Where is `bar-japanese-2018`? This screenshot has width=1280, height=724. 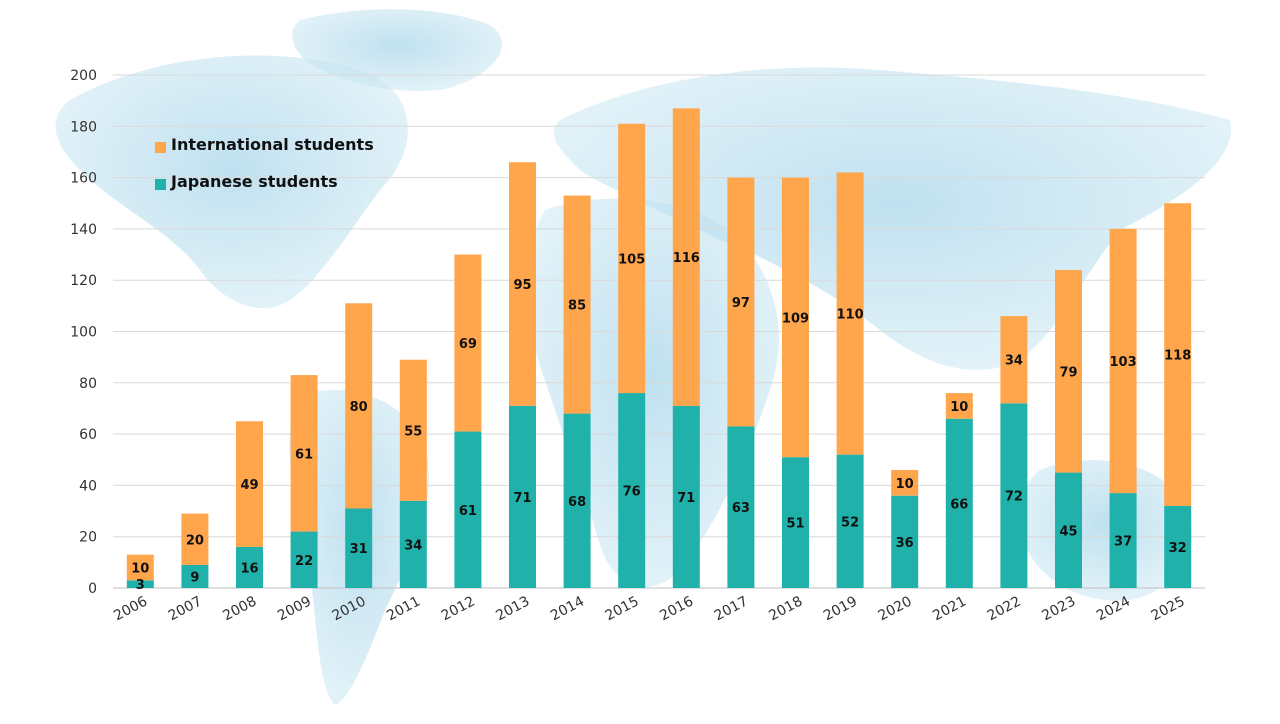
bar-japanese-2018 is located at coordinates (795, 522).